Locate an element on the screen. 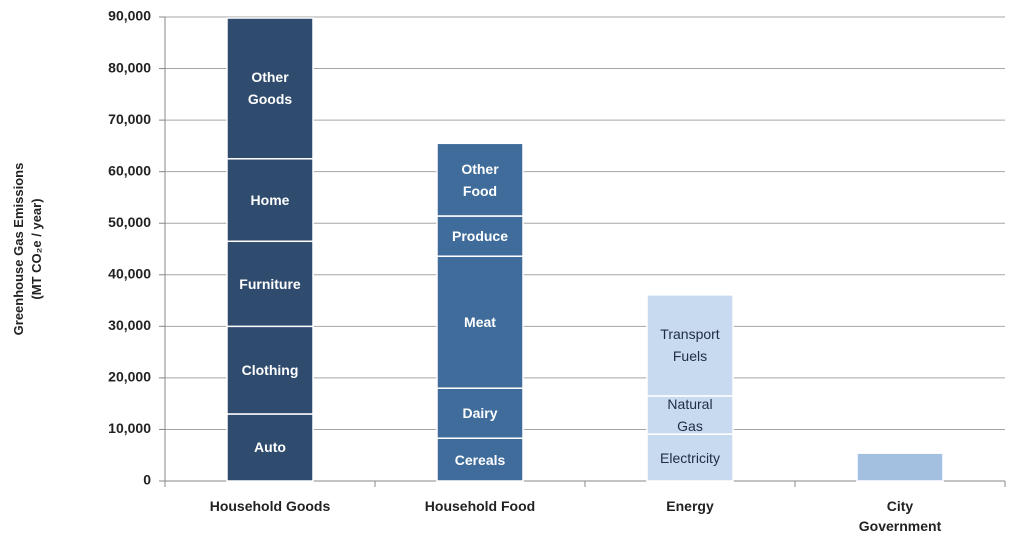  y-tick-label: 70,000 is located at coordinates (129, 119).